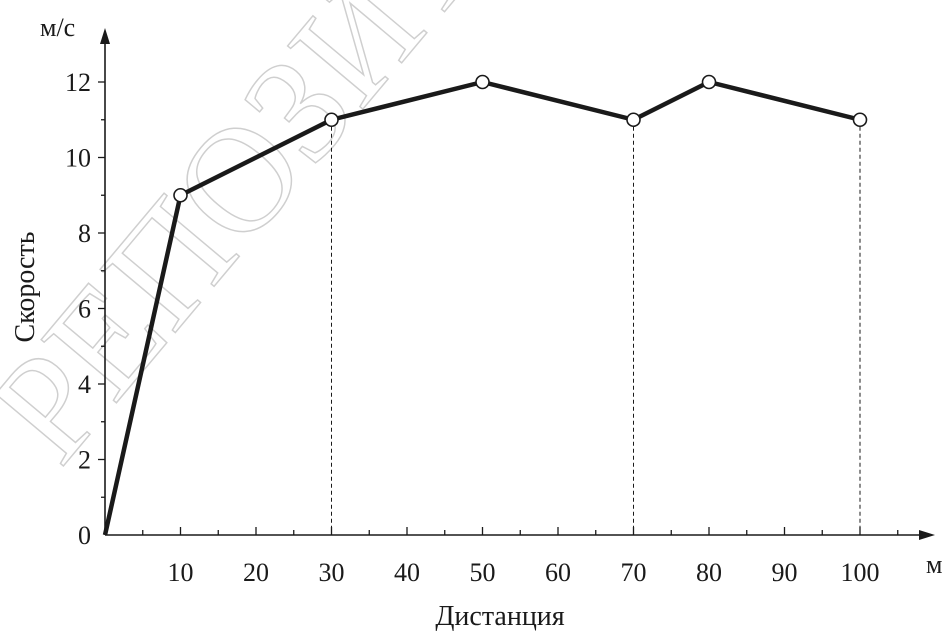 The image size is (950, 635). Describe the element at coordinates (105, 36) in the screenshot. I see `y-axis-arrow` at that location.